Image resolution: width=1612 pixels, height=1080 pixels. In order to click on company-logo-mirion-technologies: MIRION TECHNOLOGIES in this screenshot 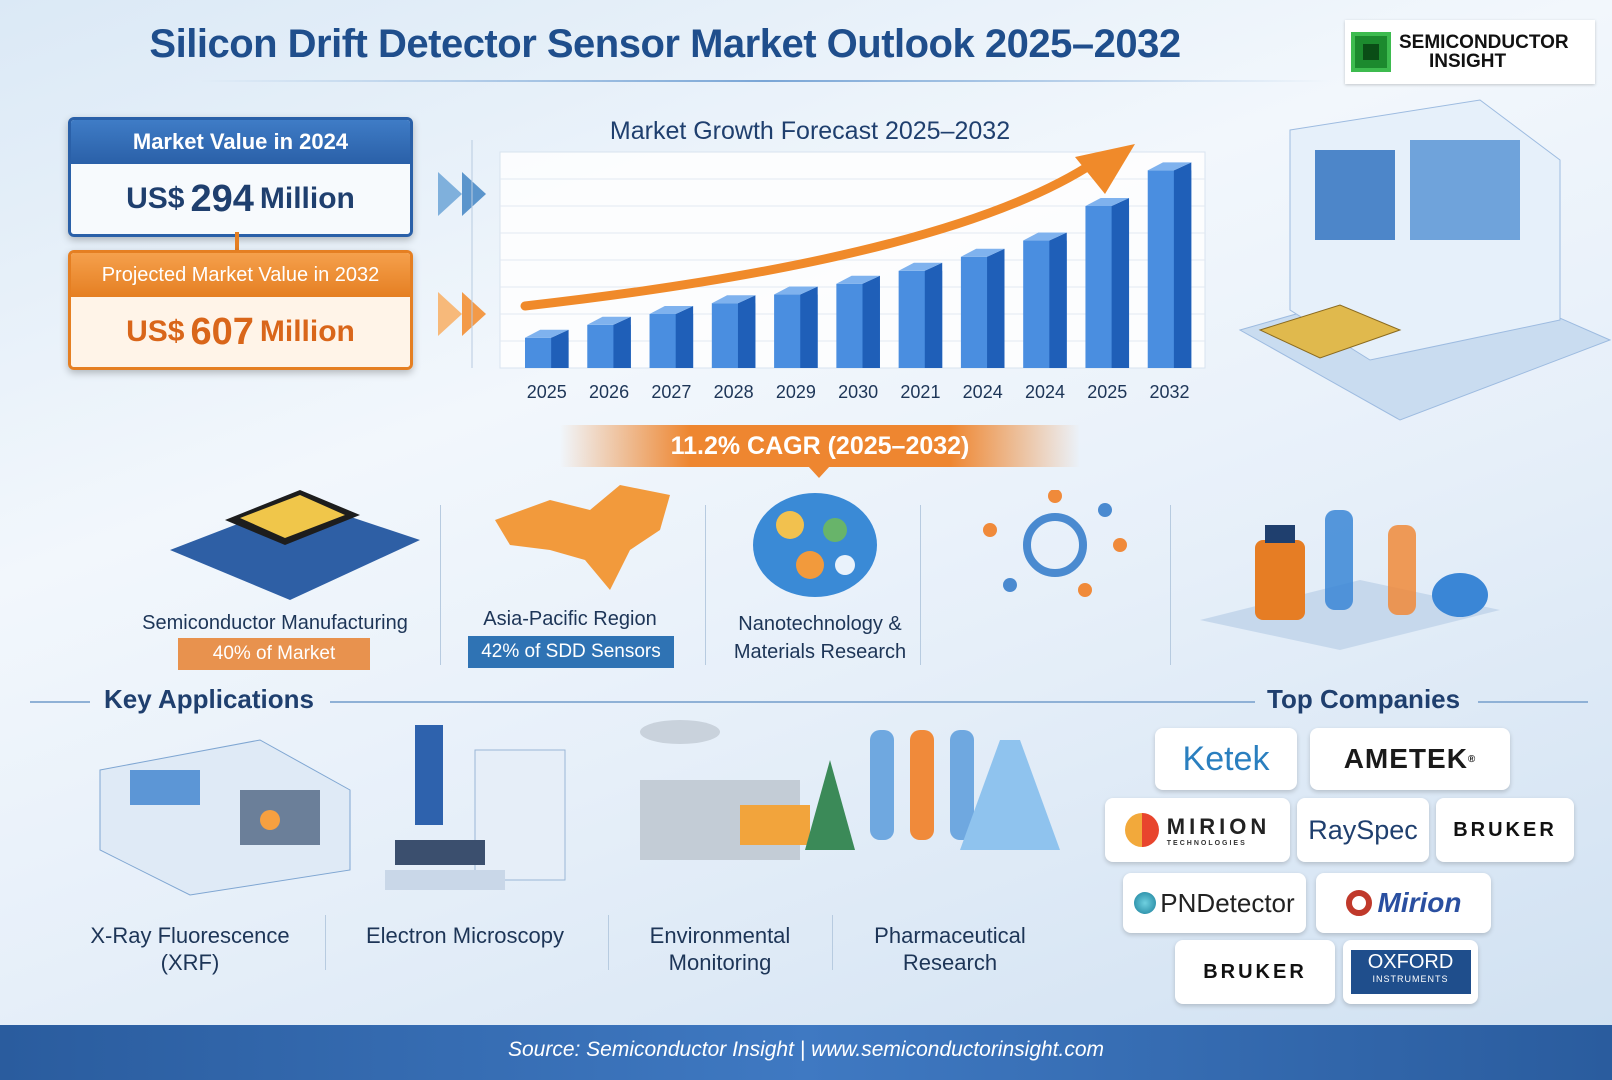, I will do `click(1197, 830)`.